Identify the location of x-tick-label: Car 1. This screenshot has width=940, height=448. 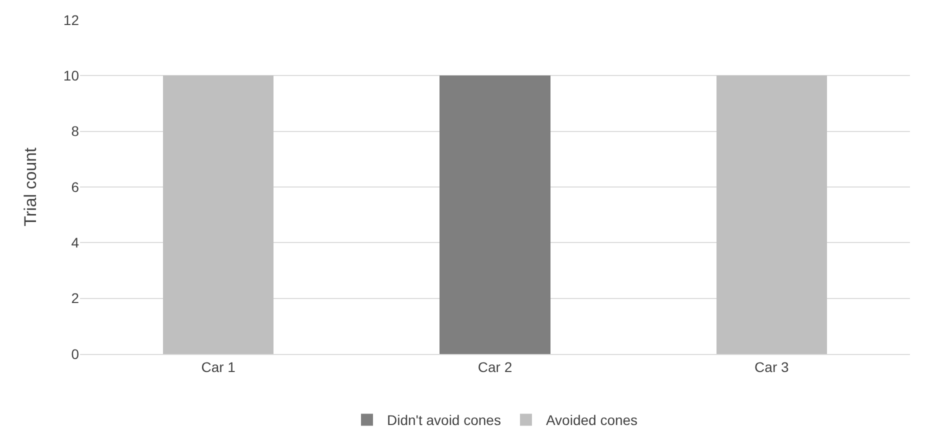
(218, 366).